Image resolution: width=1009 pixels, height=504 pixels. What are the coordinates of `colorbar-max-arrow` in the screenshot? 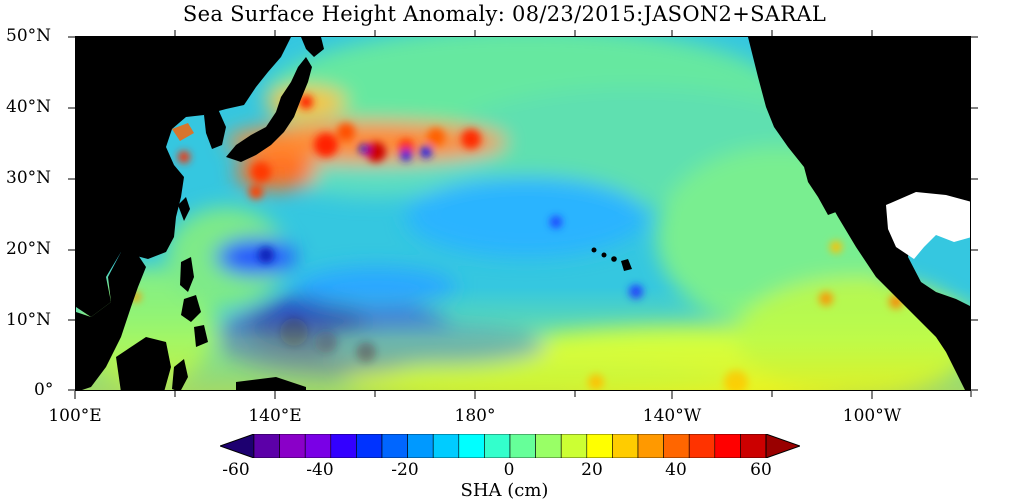 It's located at (782, 446).